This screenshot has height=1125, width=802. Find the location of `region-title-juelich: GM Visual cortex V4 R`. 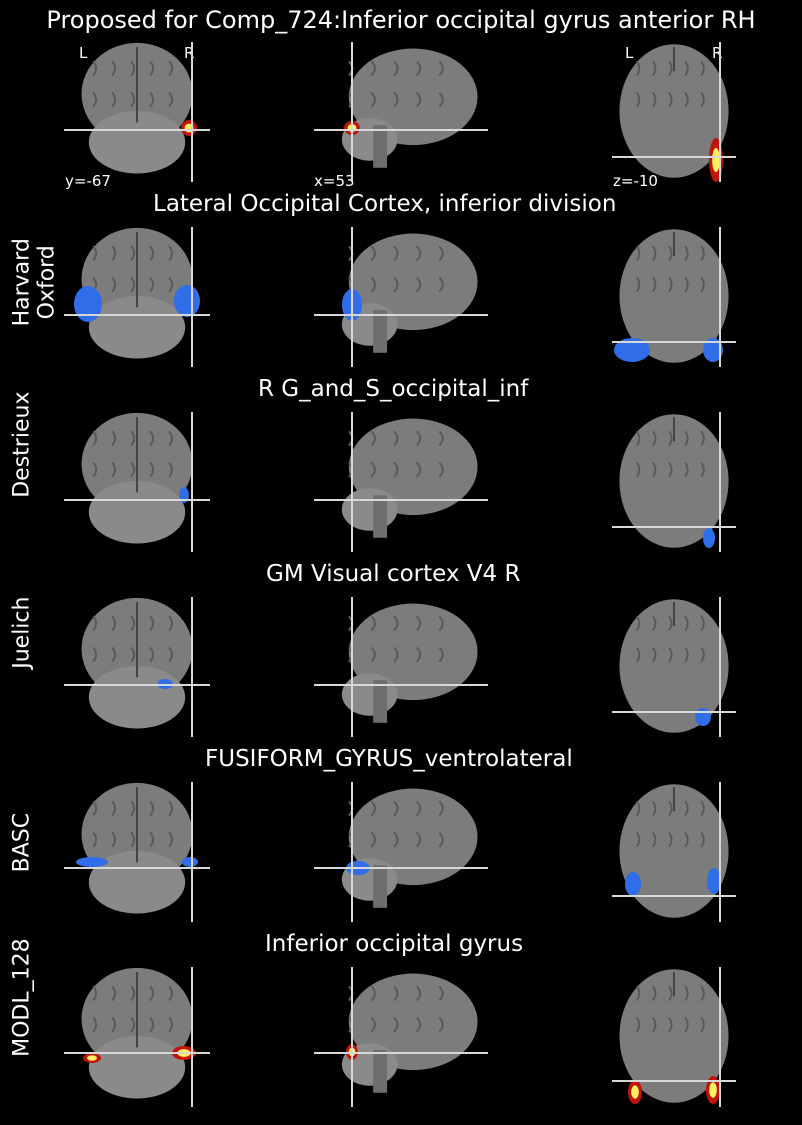

region-title-juelich: GM Visual cortex V4 R is located at coordinates (393, 574).